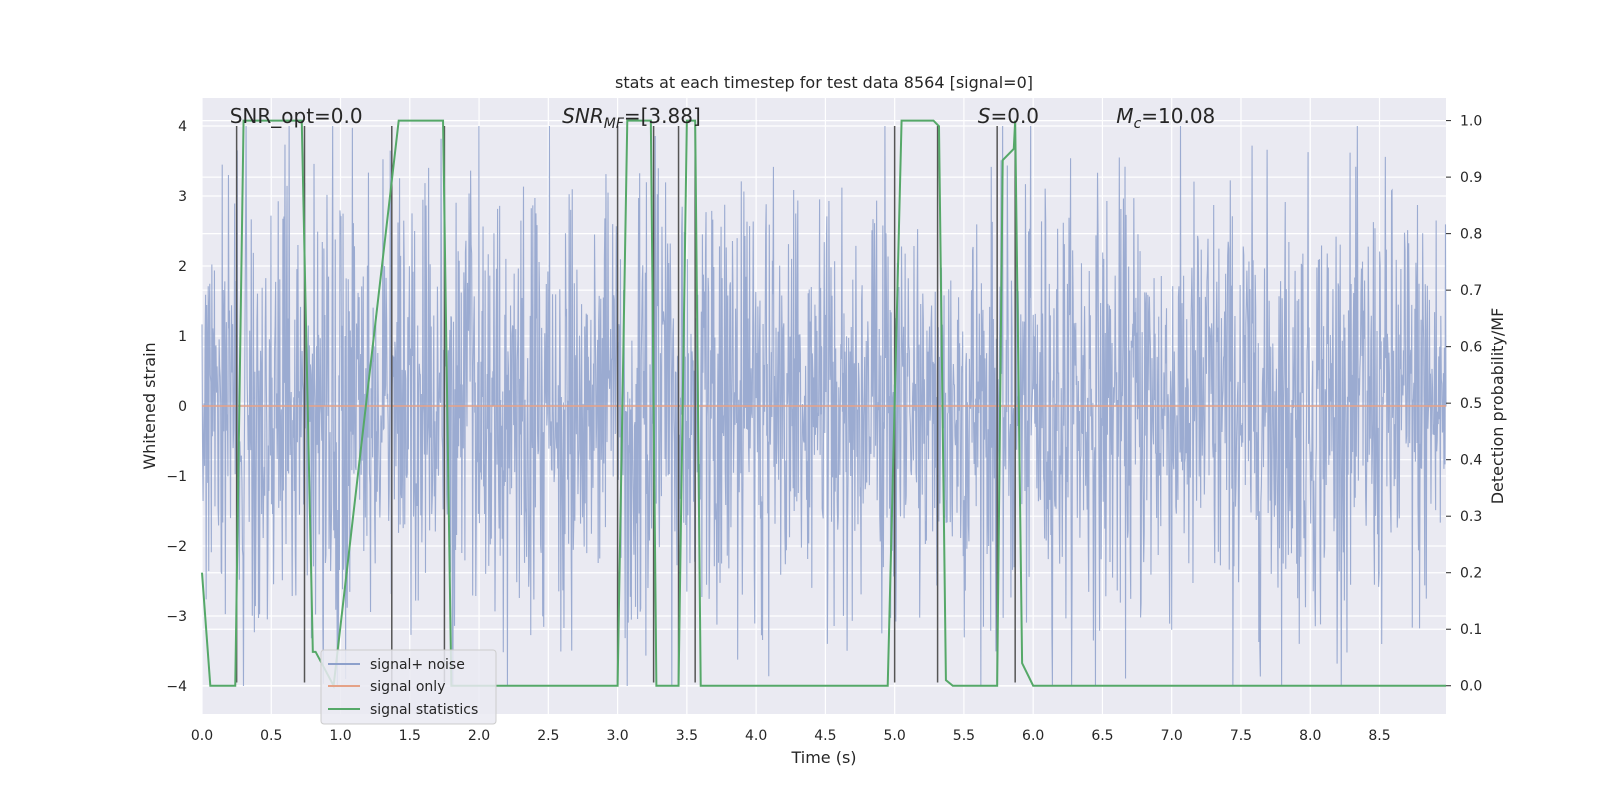 Image resolution: width=1600 pixels, height=800 pixels. Describe the element at coordinates (202, 736) in the screenshot. I see `x-tick-label: 0.0` at that location.